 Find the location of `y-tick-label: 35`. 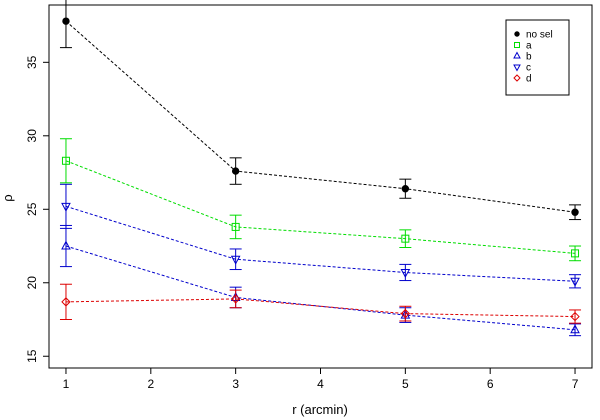

y-tick-label: 35 is located at coordinates (32, 62).